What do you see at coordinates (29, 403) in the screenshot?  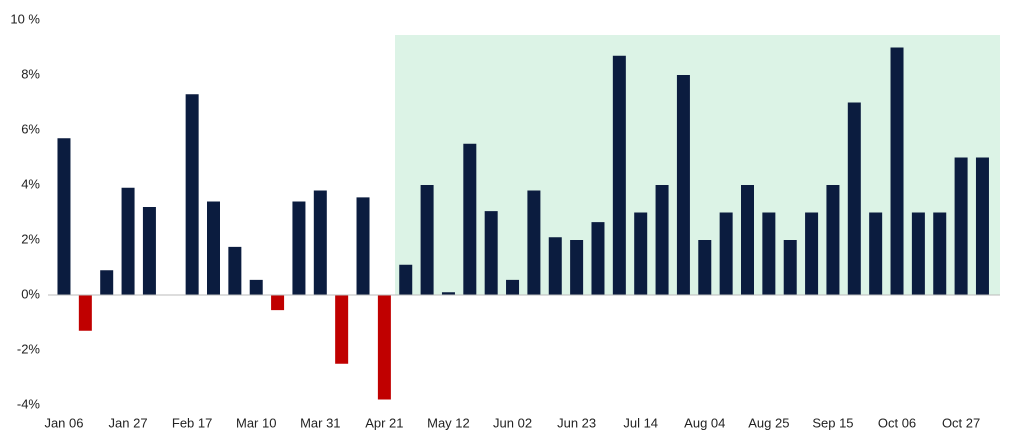 I see `y-tick-label: -4%` at bounding box center [29, 403].